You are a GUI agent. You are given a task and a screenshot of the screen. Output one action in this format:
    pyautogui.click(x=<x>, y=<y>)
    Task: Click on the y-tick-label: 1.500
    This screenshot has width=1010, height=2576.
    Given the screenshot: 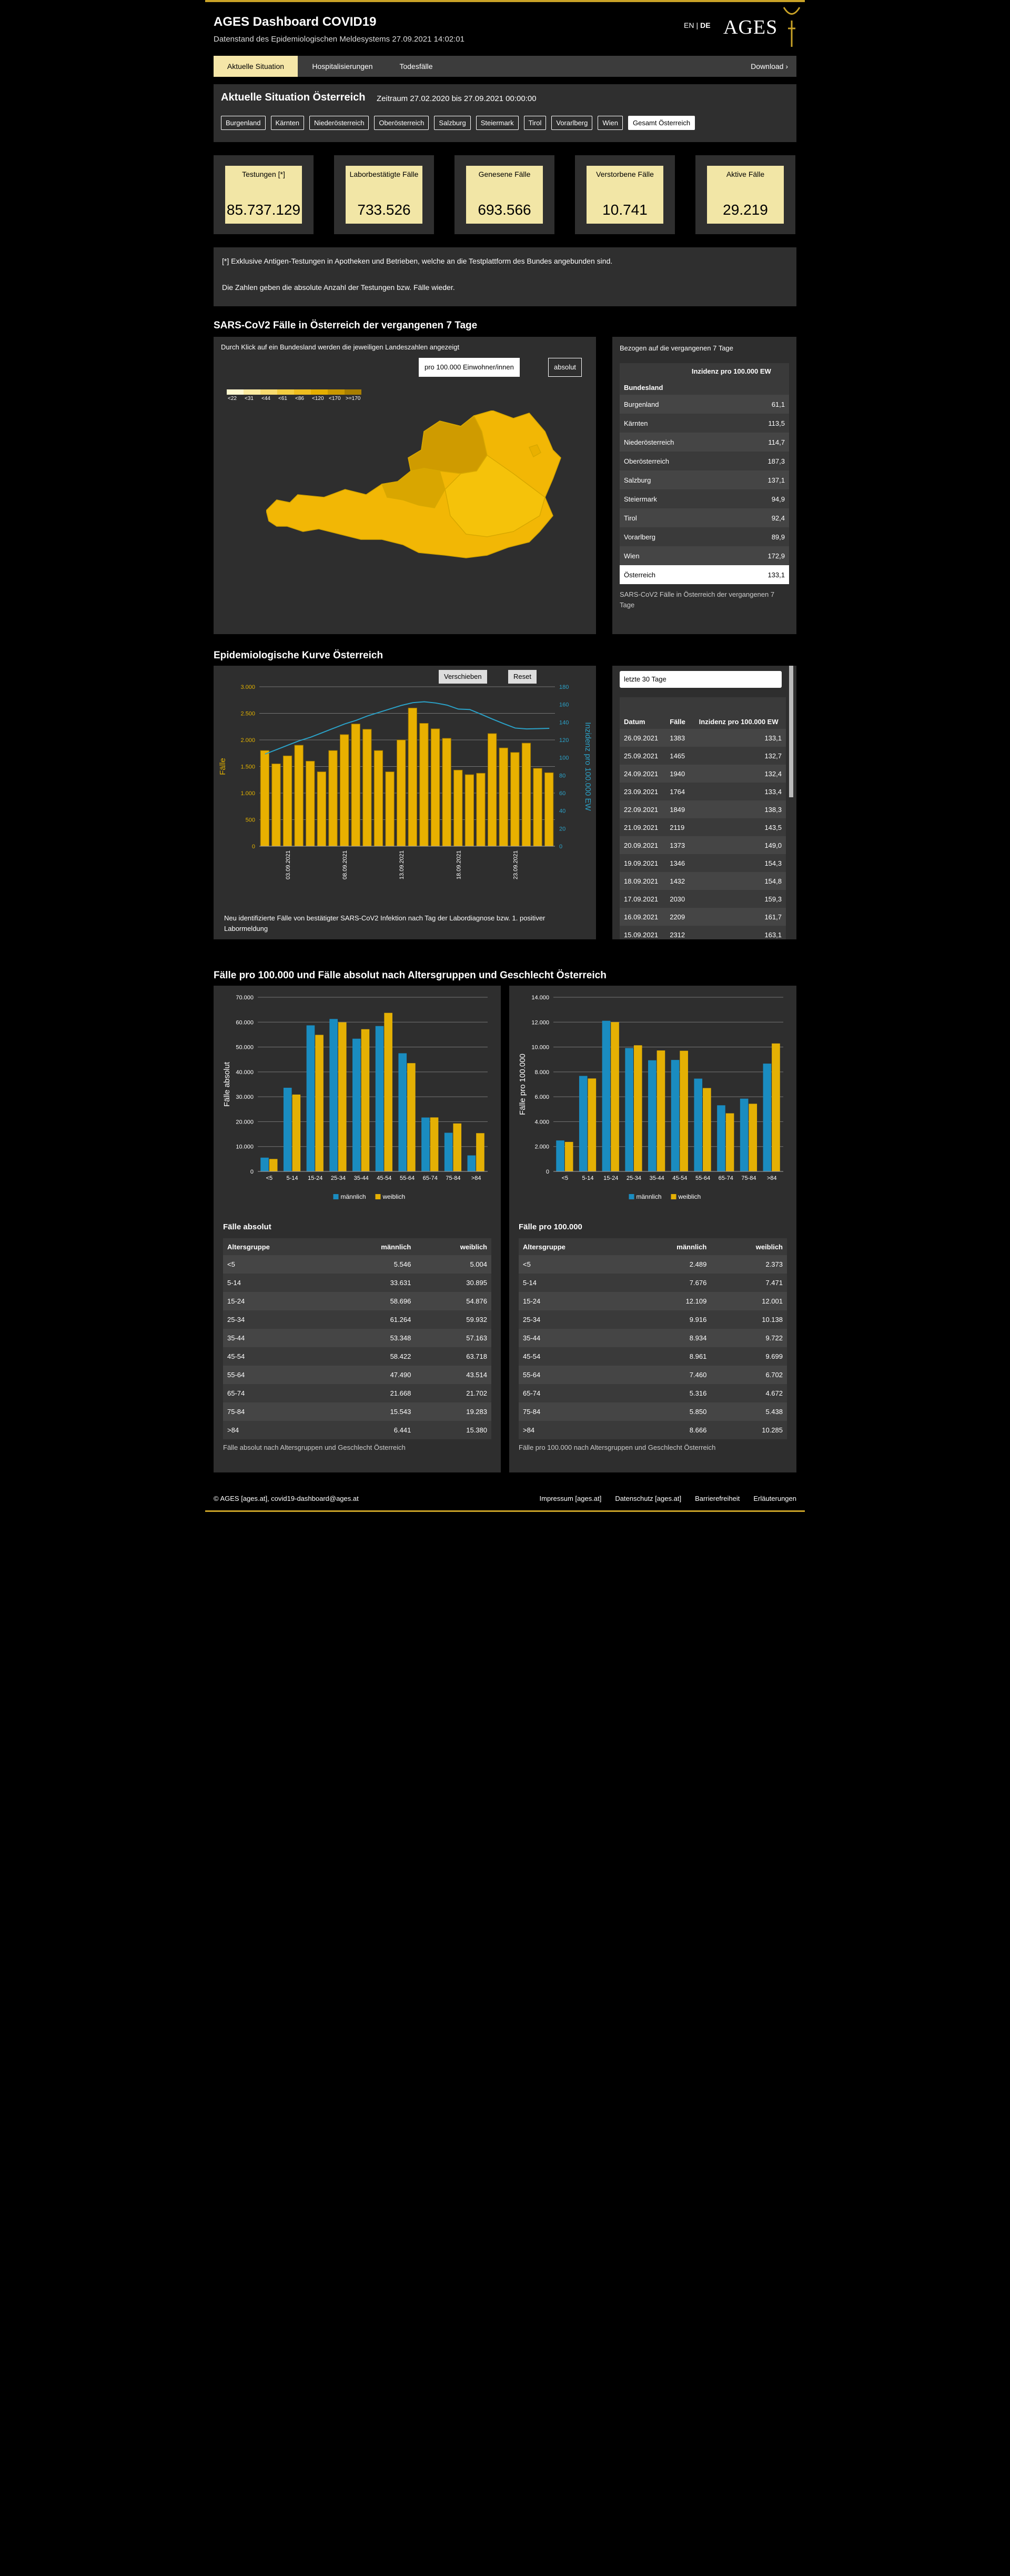 What is the action you would take?
    pyautogui.click(x=247, y=767)
    